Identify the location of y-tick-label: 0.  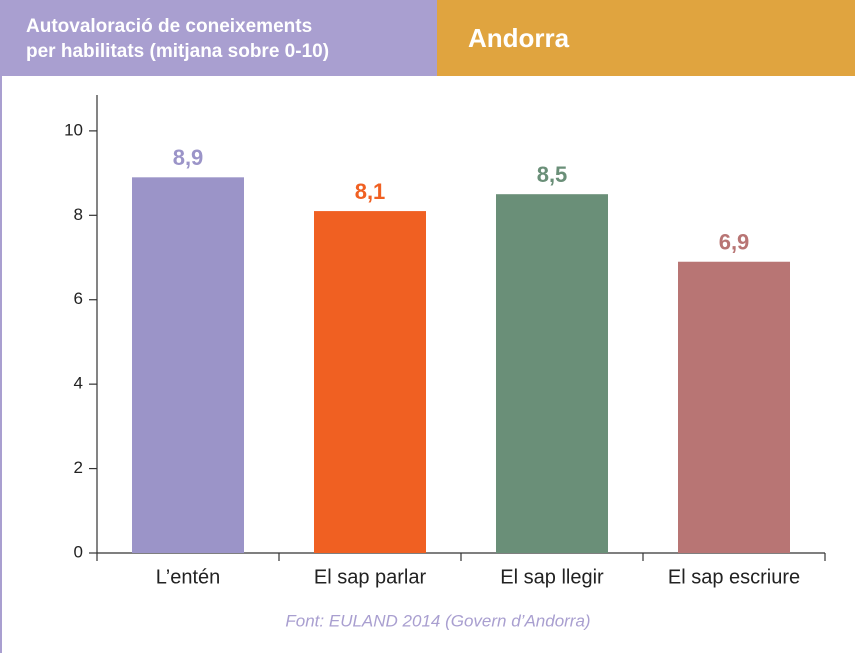
(78, 551).